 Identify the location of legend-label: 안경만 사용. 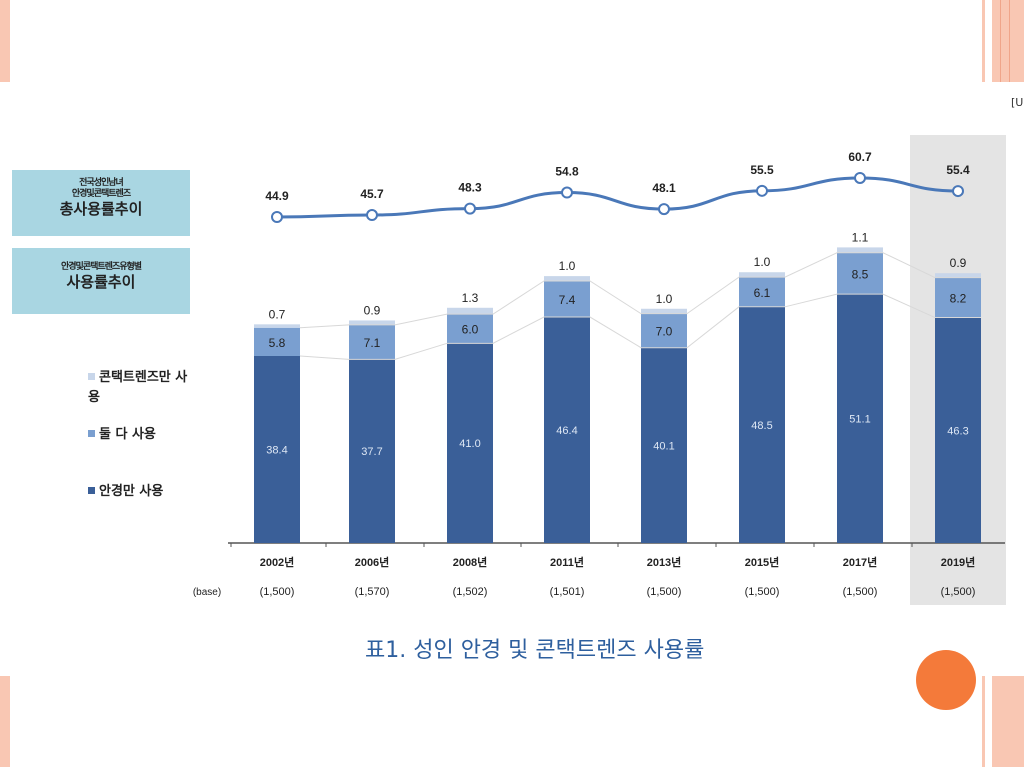
(131, 491).